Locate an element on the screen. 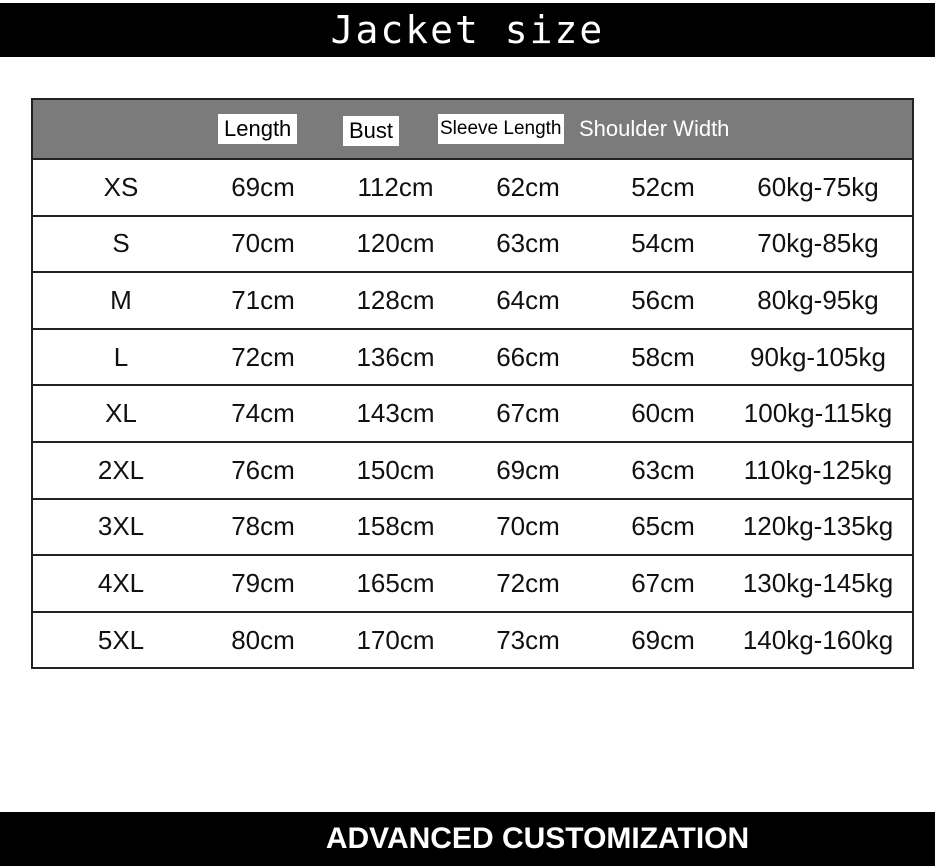 This screenshot has width=935, height=868. page-title: Jacket size is located at coordinates (467, 30).